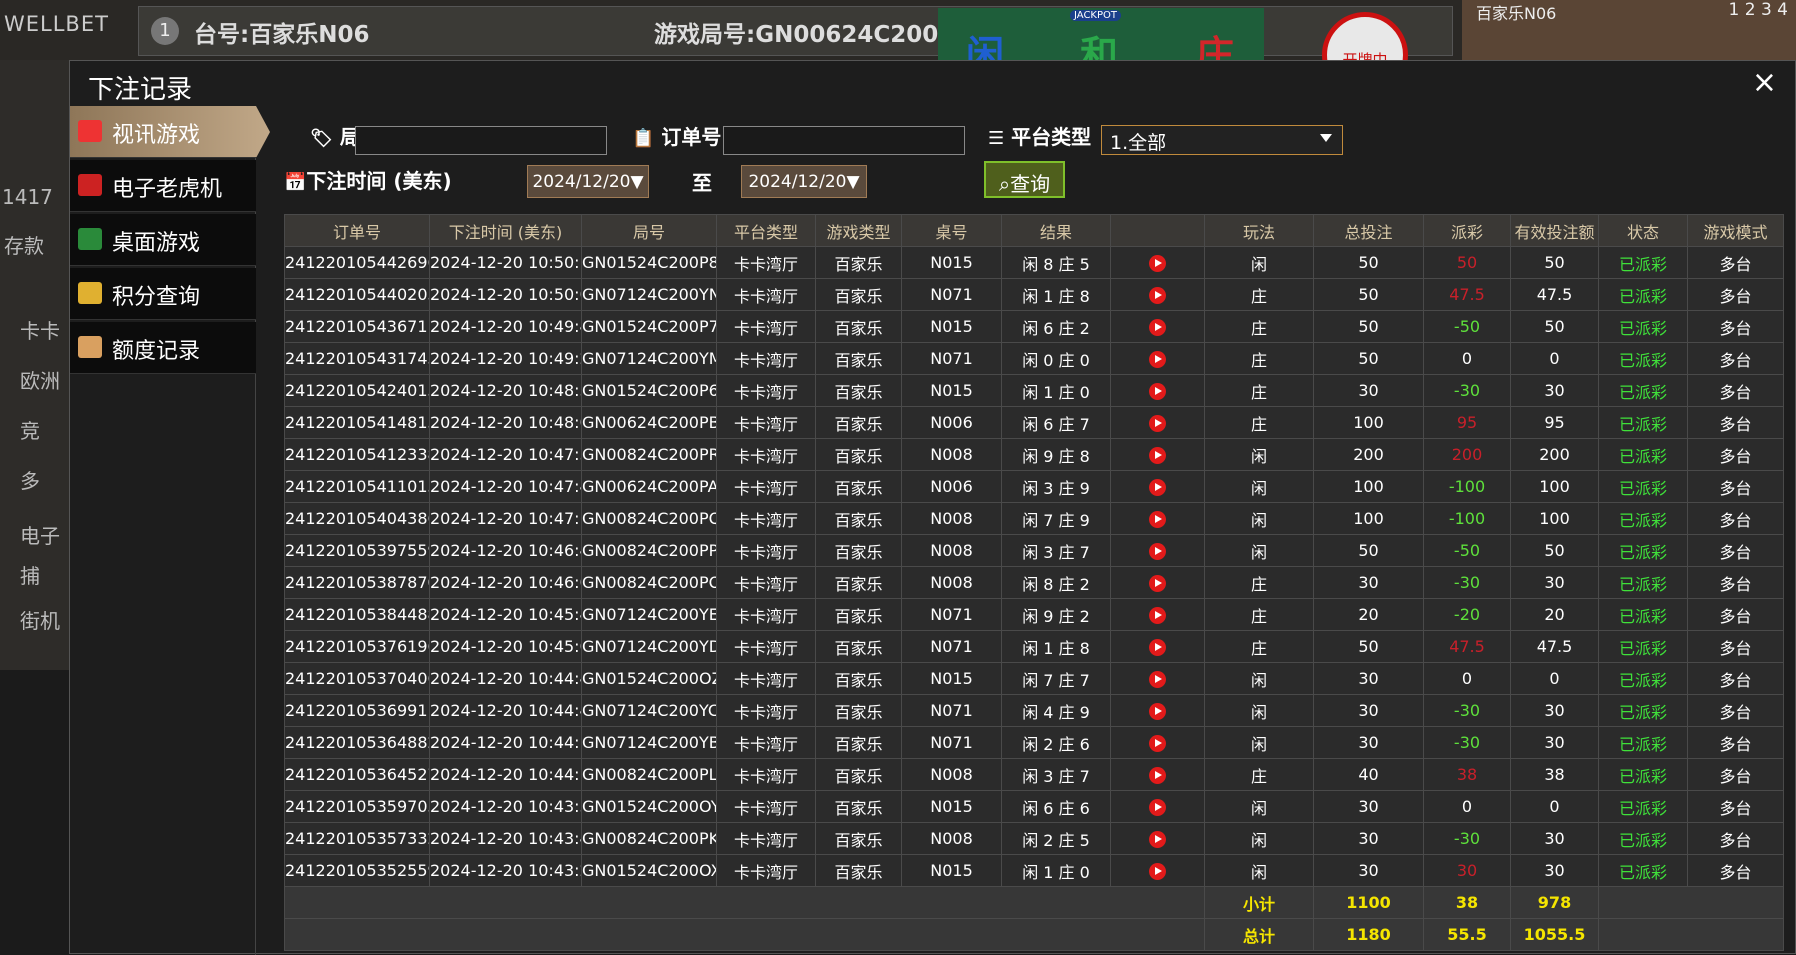 The width and height of the screenshot is (1796, 955). I want to click on menu-item: 积分查询, so click(163, 294).